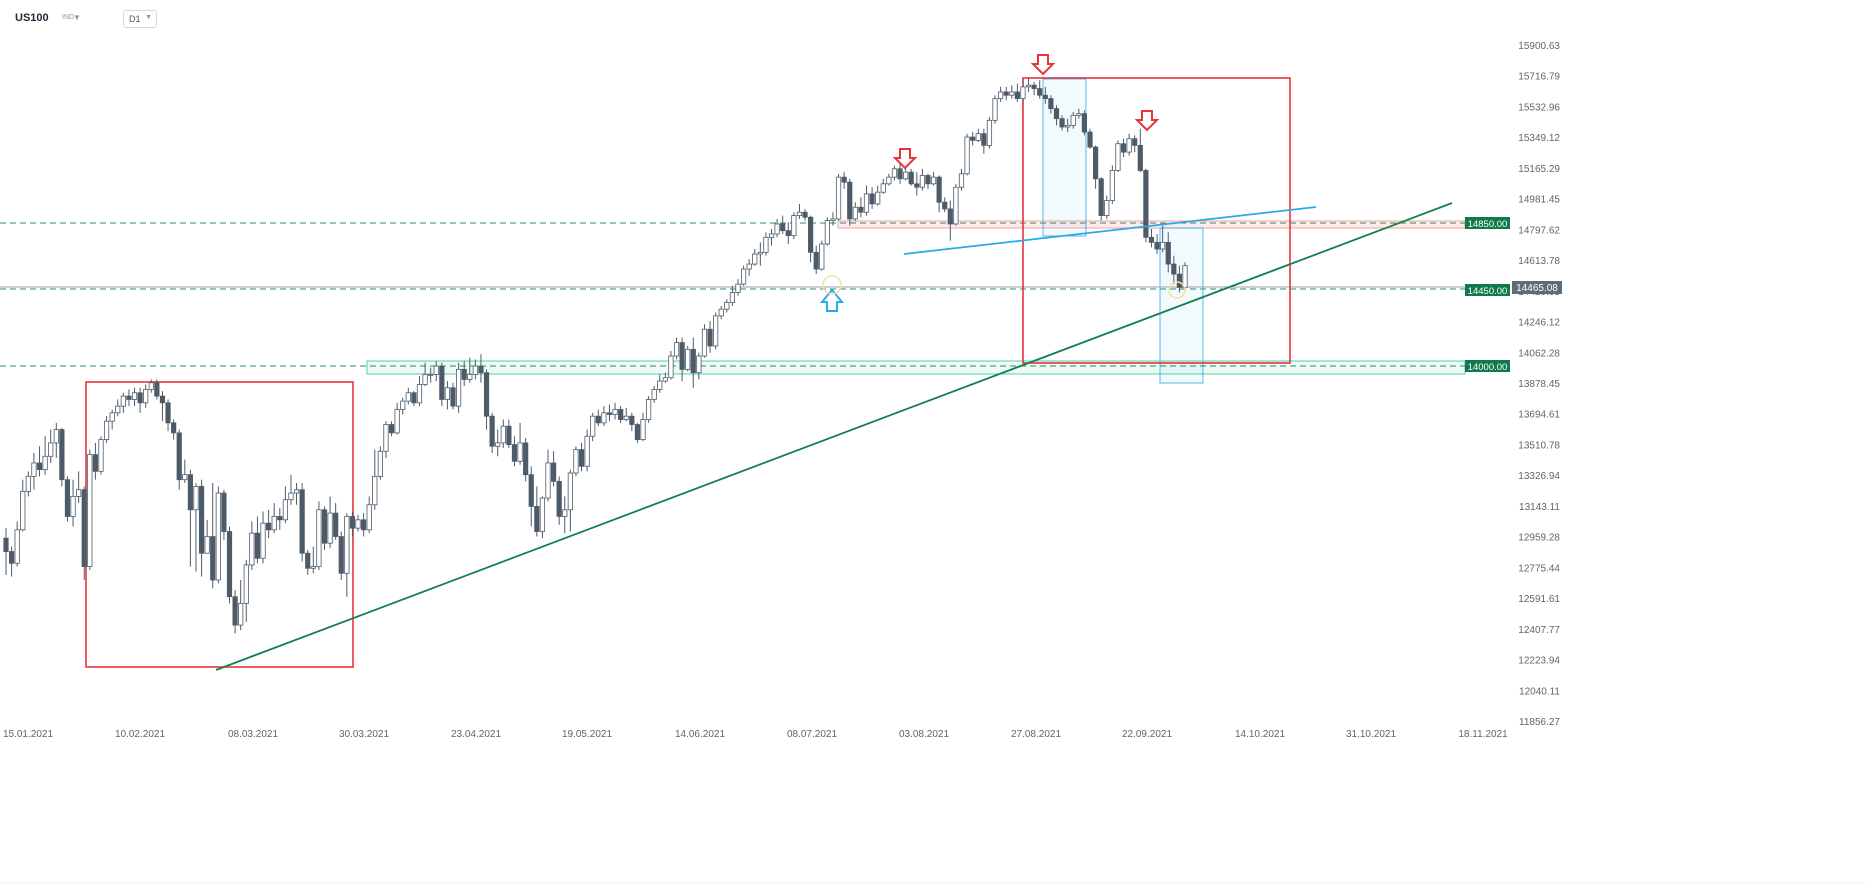 This screenshot has height=889, width=1866. Describe the element at coordinates (1156, 220) in the screenshot. I see `range-box` at that location.